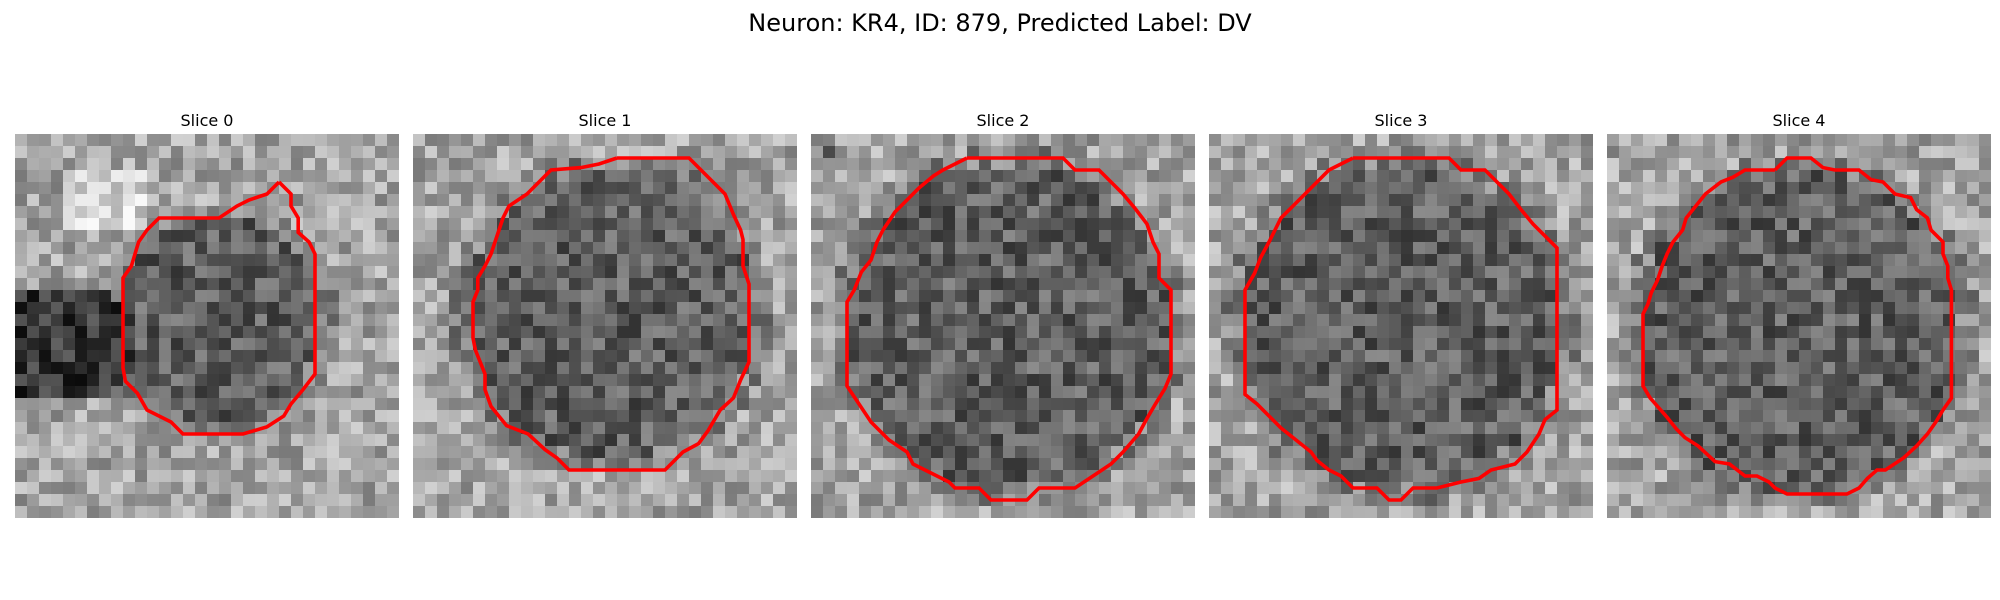 This screenshot has height=600, width=2000. Describe the element at coordinates (605, 120) in the screenshot. I see `slice-title: Slice 1` at that location.